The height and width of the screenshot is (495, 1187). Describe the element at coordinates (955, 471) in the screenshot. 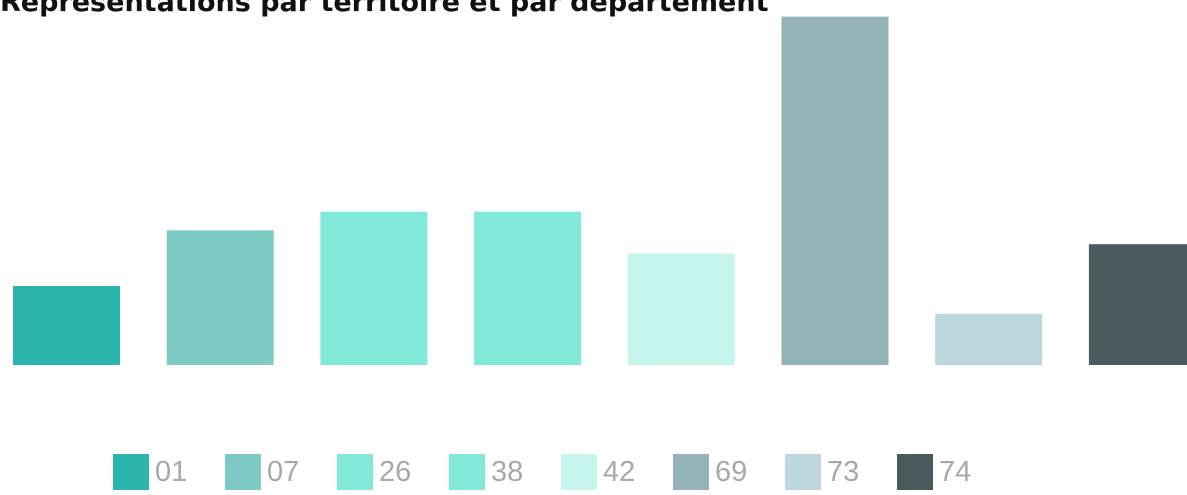

I see `legend-label-74: 74` at that location.